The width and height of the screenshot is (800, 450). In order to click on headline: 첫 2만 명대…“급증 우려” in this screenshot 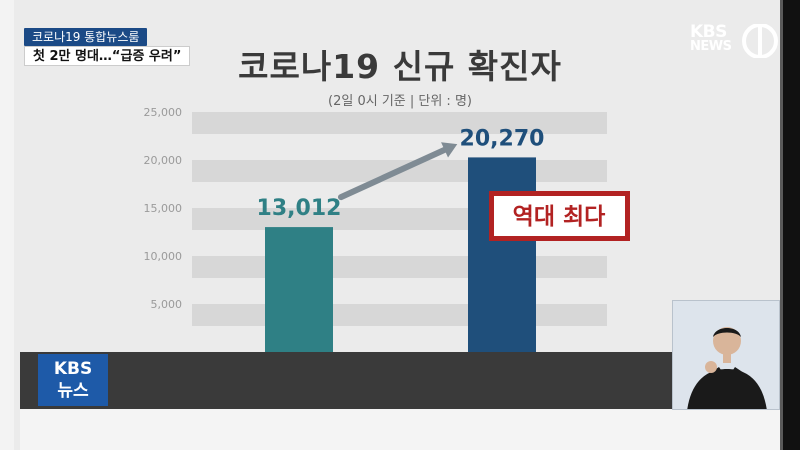, I will do `click(107, 56)`.